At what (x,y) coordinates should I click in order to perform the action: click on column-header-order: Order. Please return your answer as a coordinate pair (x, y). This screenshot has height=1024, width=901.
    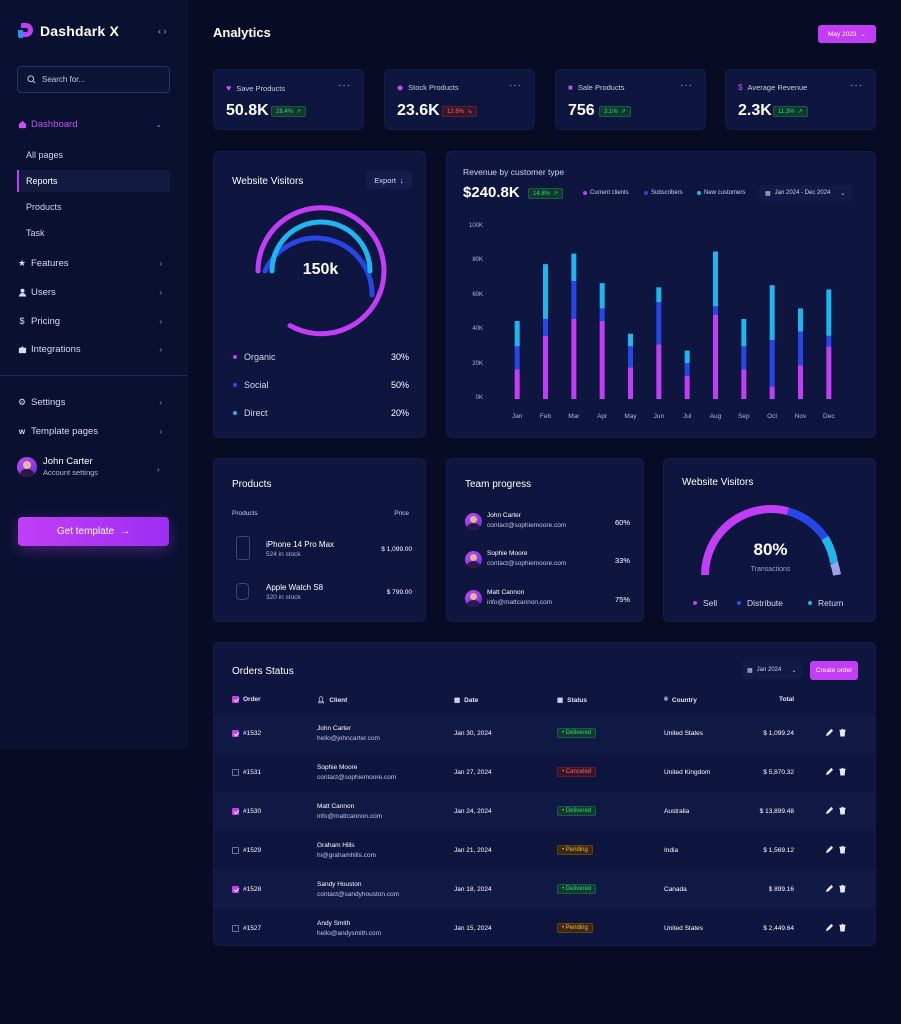
    Looking at the image, I should click on (246, 699).